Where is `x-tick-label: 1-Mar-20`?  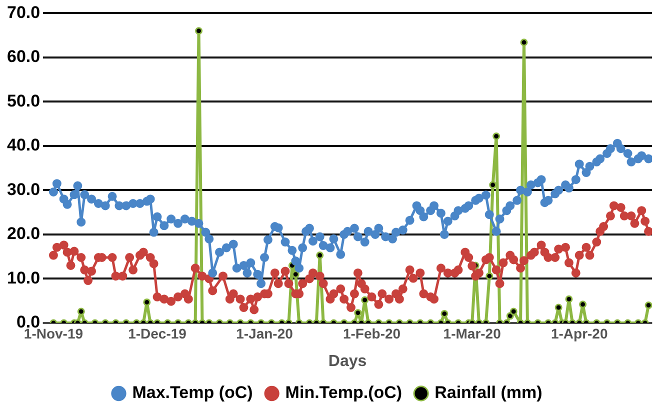 x-tick-label: 1-Mar-20 is located at coordinates (472, 333).